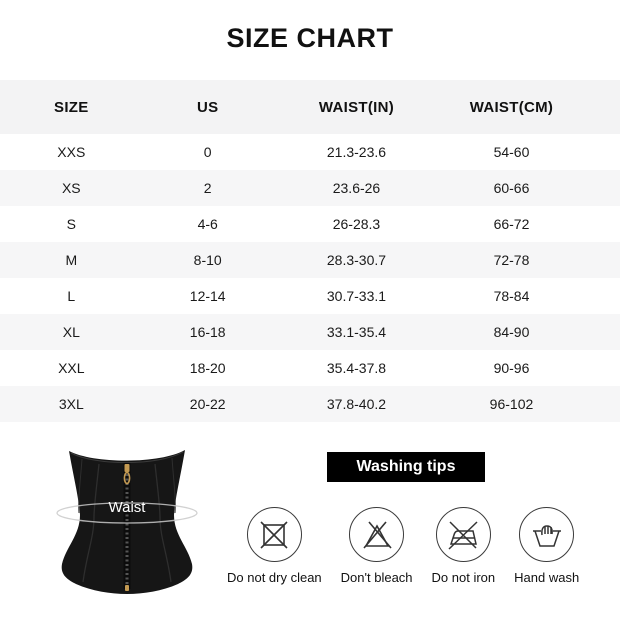 The width and height of the screenshot is (620, 620). Describe the element at coordinates (310, 188) in the screenshot. I see `table-row: XS 2 23.6-26 60-66` at that location.